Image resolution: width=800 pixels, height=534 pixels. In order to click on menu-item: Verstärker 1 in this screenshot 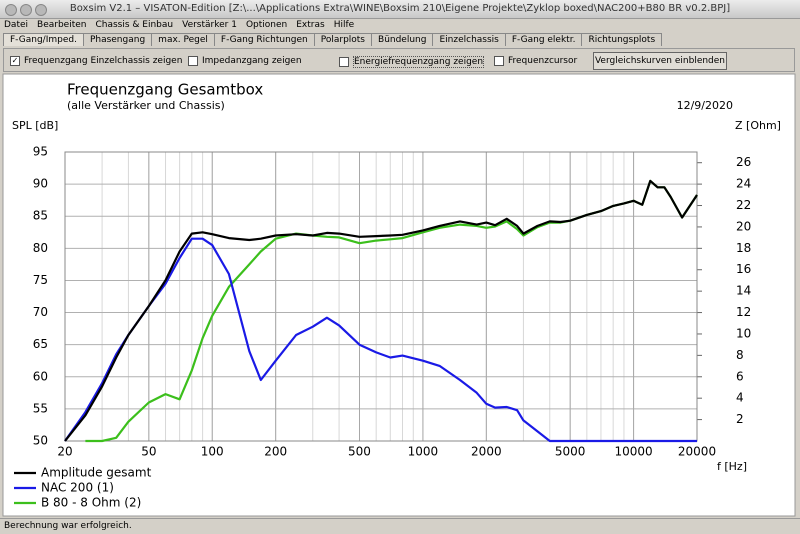, I will do `click(209, 25)`.